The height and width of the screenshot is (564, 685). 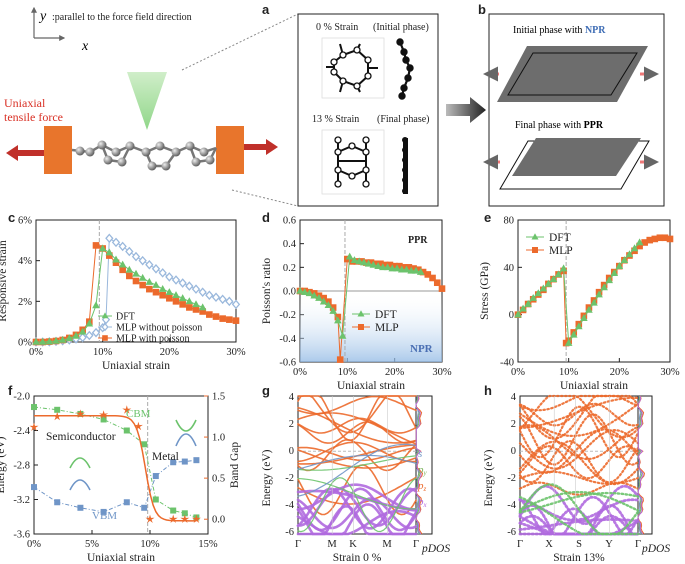 What do you see at coordinates (287, 339) in the screenshot?
I see `y-tick-label: -0.4` at bounding box center [287, 339].